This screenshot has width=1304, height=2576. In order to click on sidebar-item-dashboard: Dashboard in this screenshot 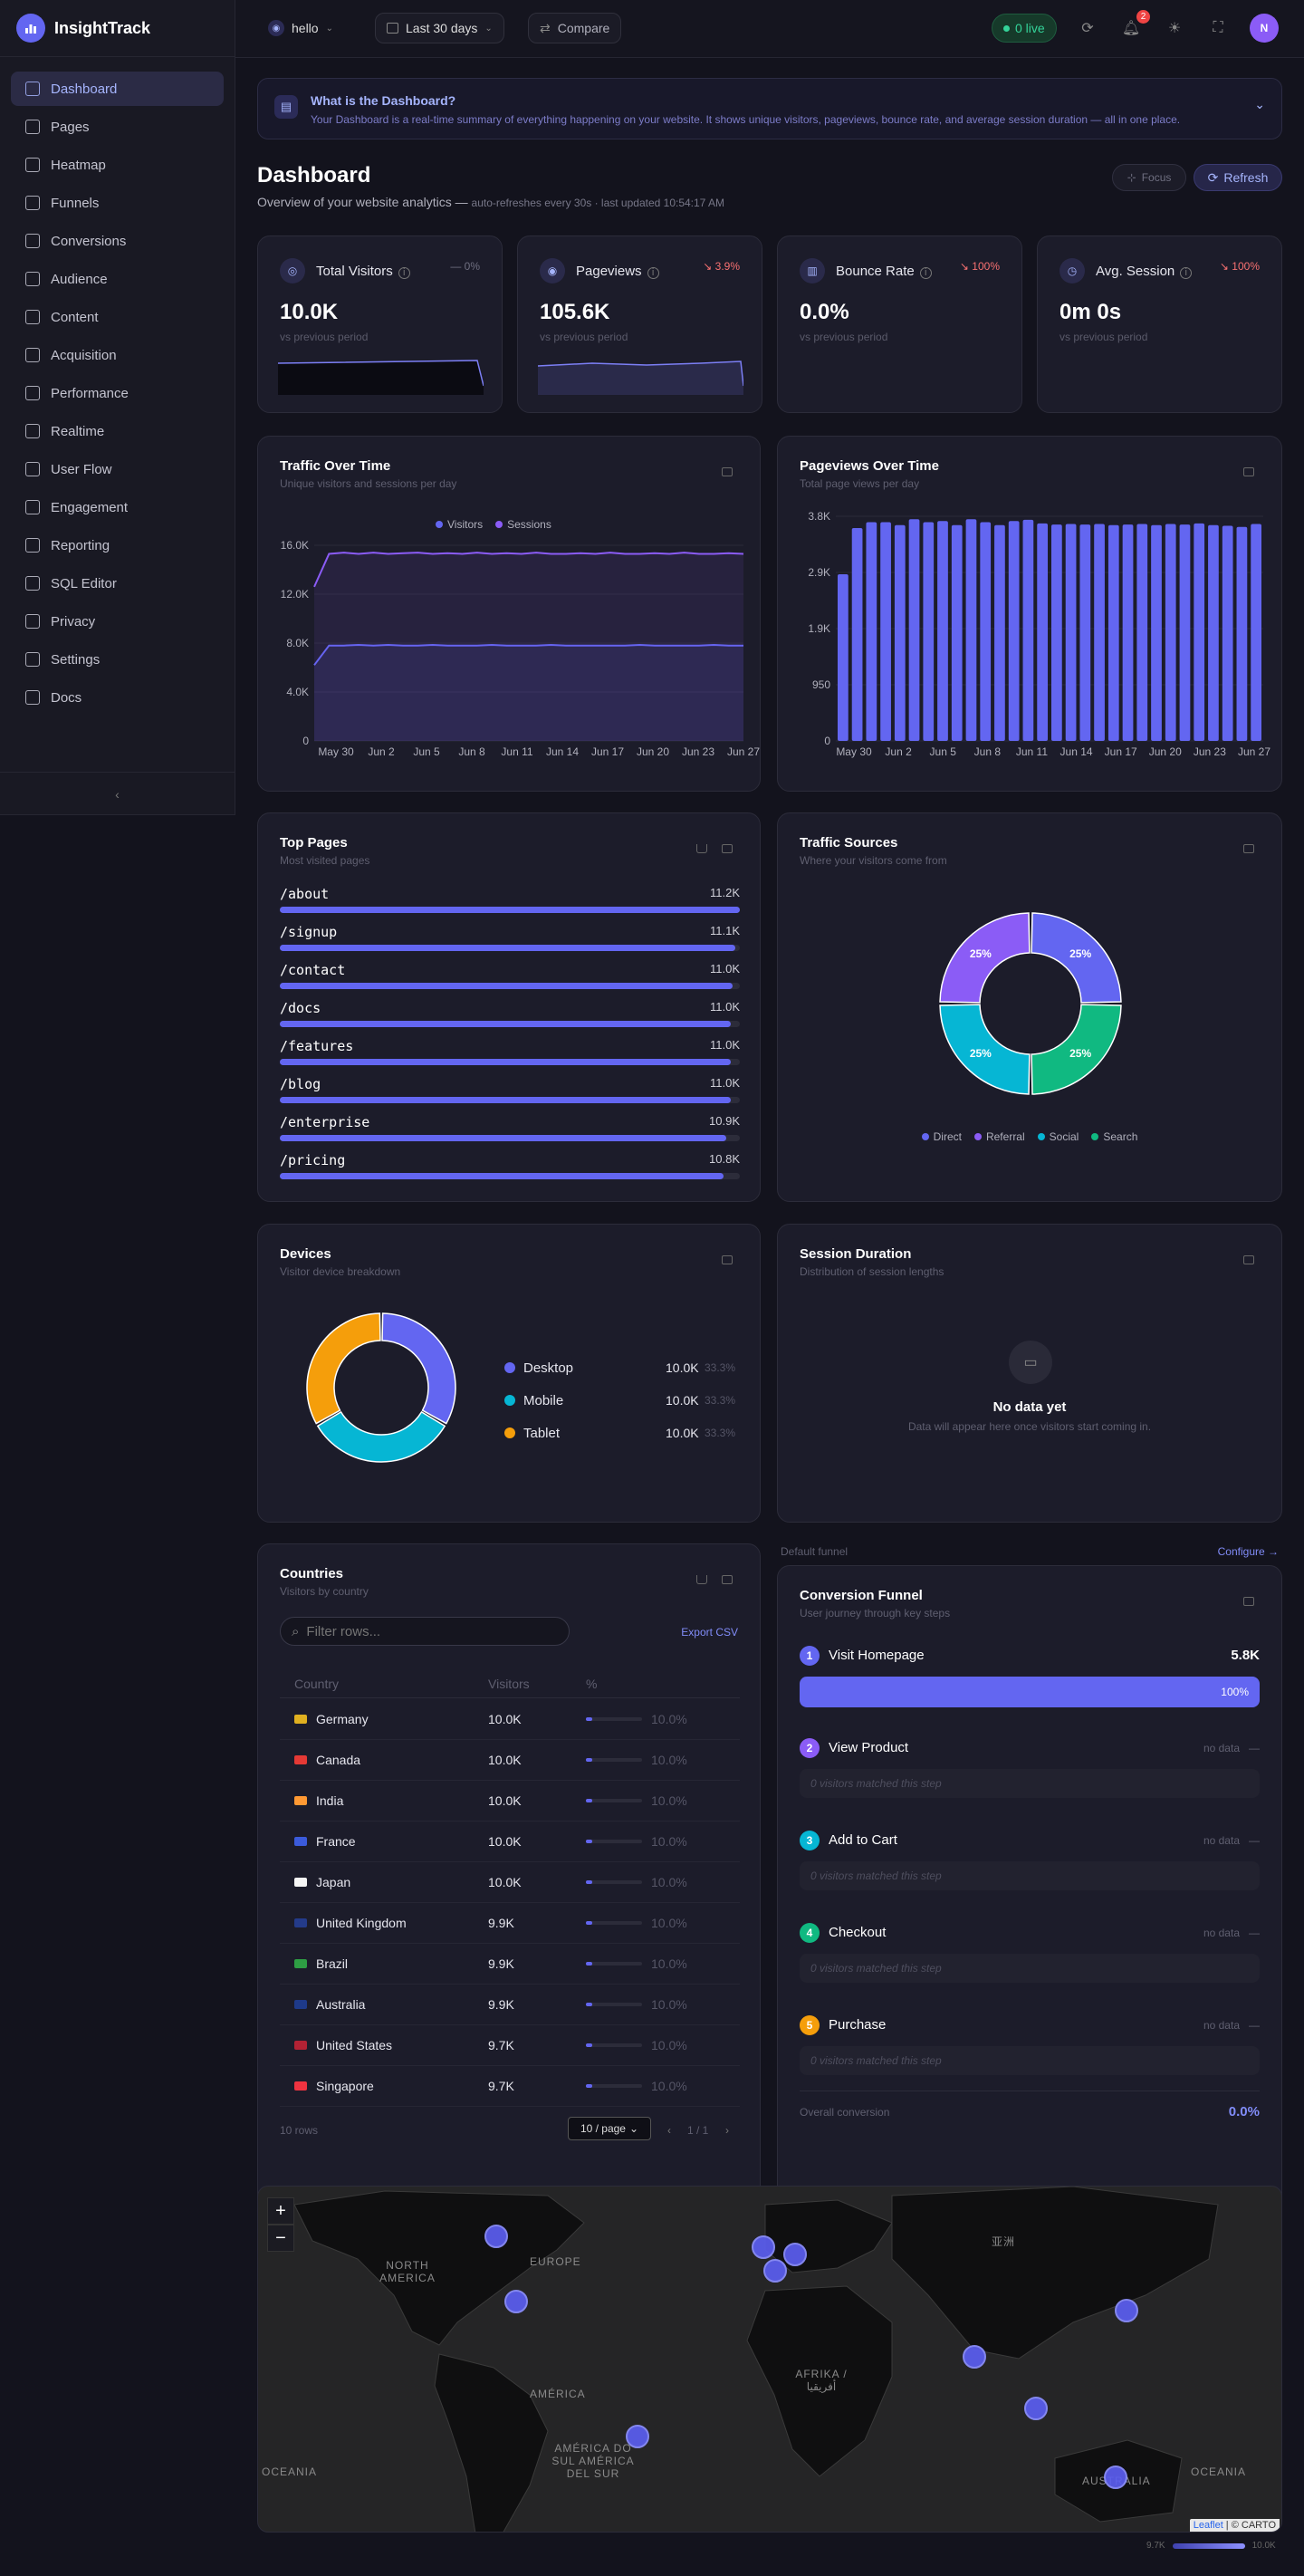, I will do `click(118, 89)`.